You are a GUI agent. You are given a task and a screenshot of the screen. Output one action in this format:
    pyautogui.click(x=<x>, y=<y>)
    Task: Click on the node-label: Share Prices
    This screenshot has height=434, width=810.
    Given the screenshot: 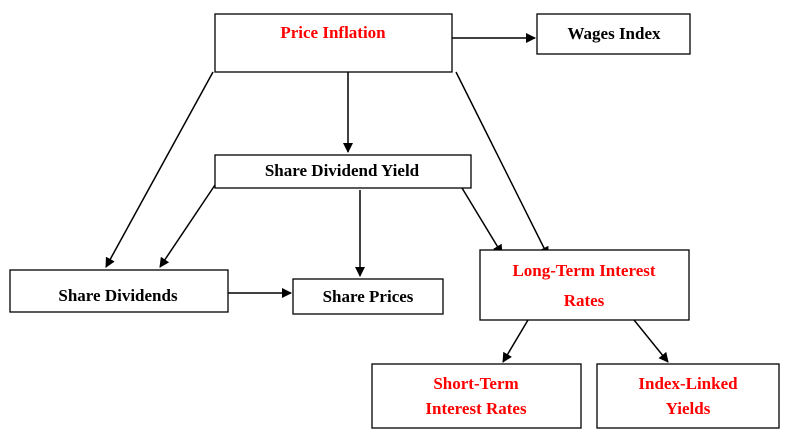 What is the action you would take?
    pyautogui.click(x=368, y=296)
    